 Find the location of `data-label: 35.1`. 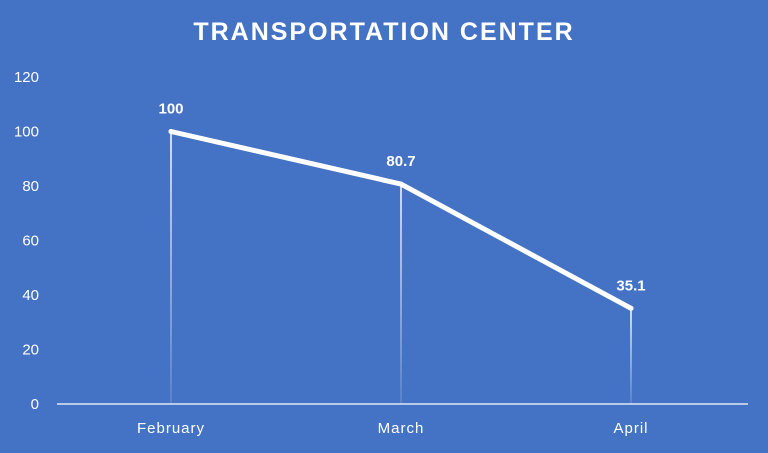

data-label: 35.1 is located at coordinates (630, 285).